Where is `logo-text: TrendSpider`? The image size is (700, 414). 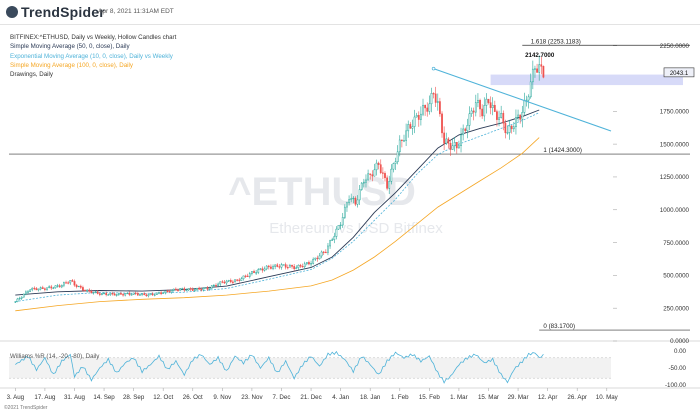
logo-text: TrendSpider is located at coordinates (63, 12).